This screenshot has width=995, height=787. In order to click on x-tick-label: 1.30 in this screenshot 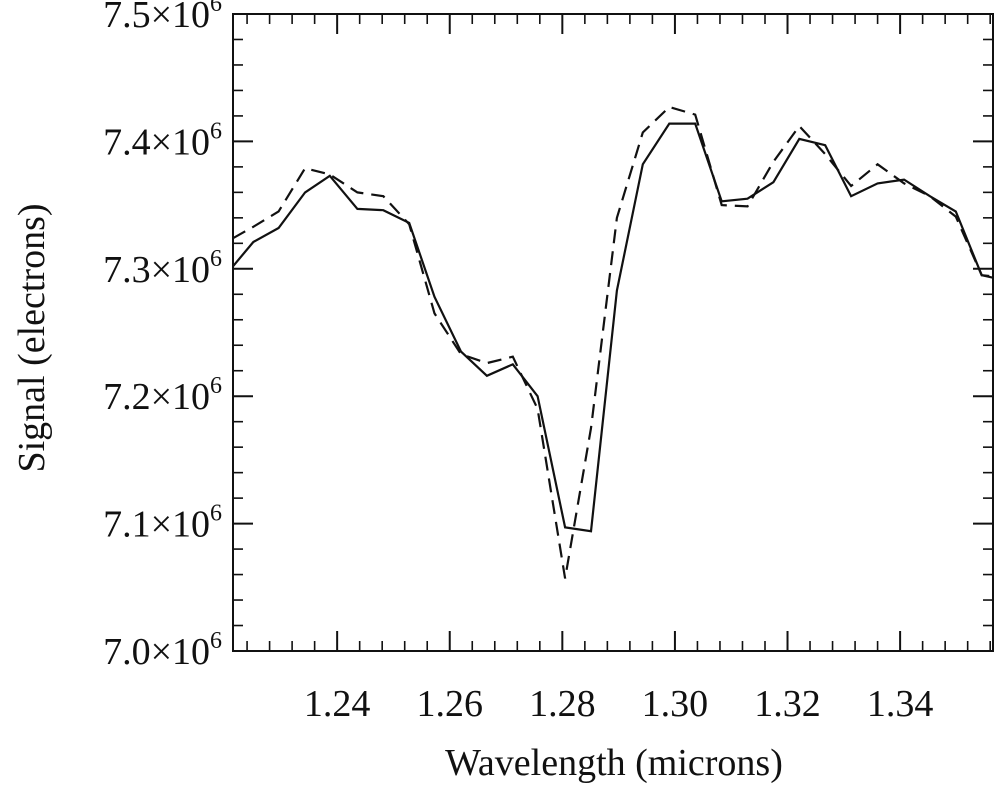, I will do `click(675, 704)`.